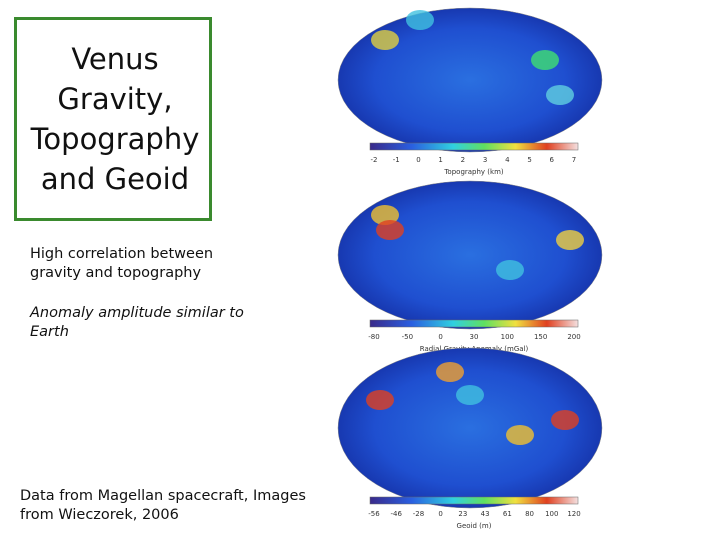 This screenshot has width=720, height=540. I want to click on note-text: Earth, so click(49, 332).